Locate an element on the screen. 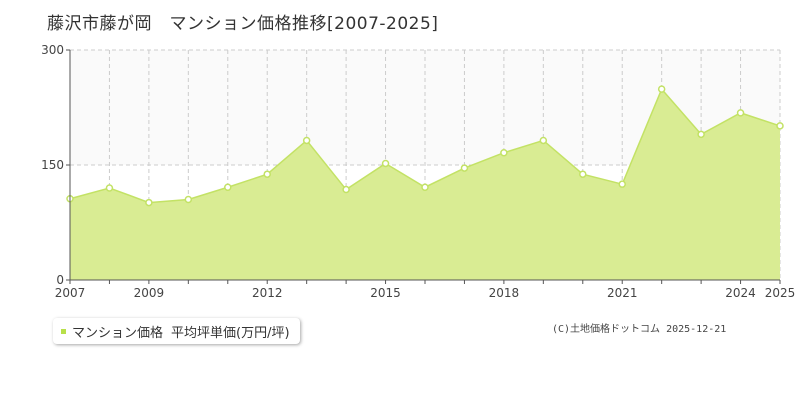 The width and height of the screenshot is (800, 400). legend-series-label: マンション価格 is located at coordinates (118, 333).